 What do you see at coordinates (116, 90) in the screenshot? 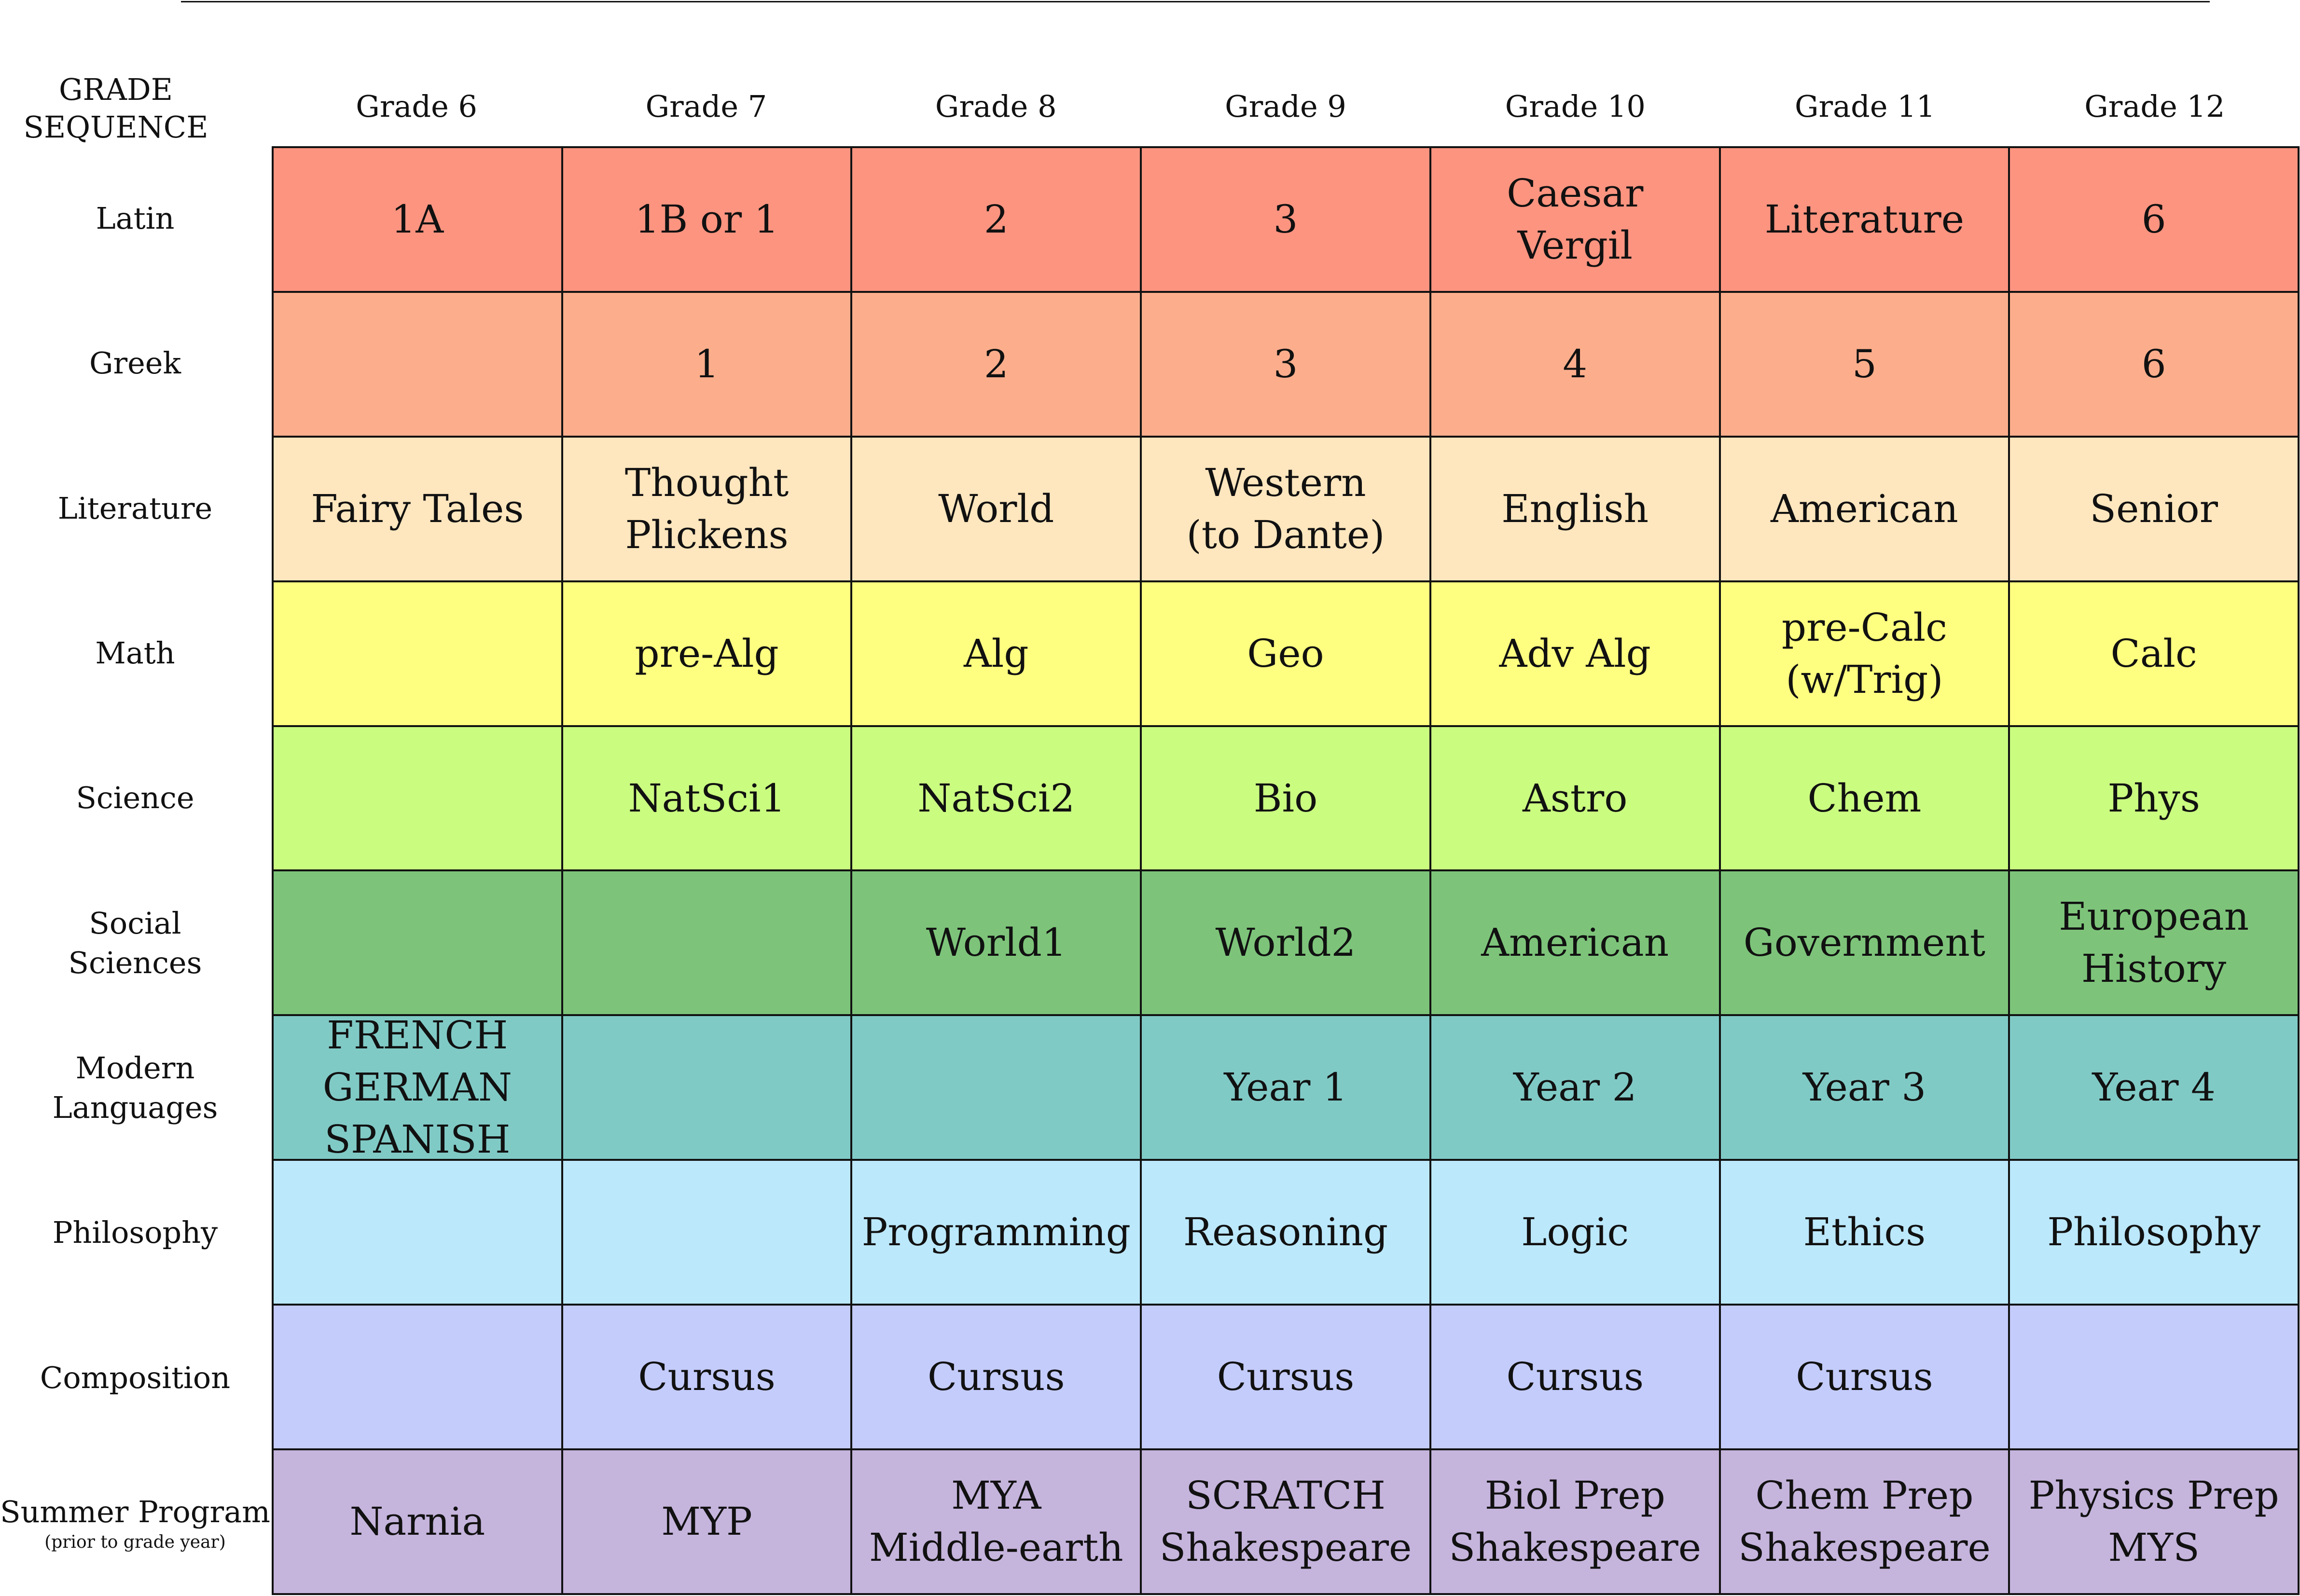
I see `corner-line-1: GRADE` at bounding box center [116, 90].